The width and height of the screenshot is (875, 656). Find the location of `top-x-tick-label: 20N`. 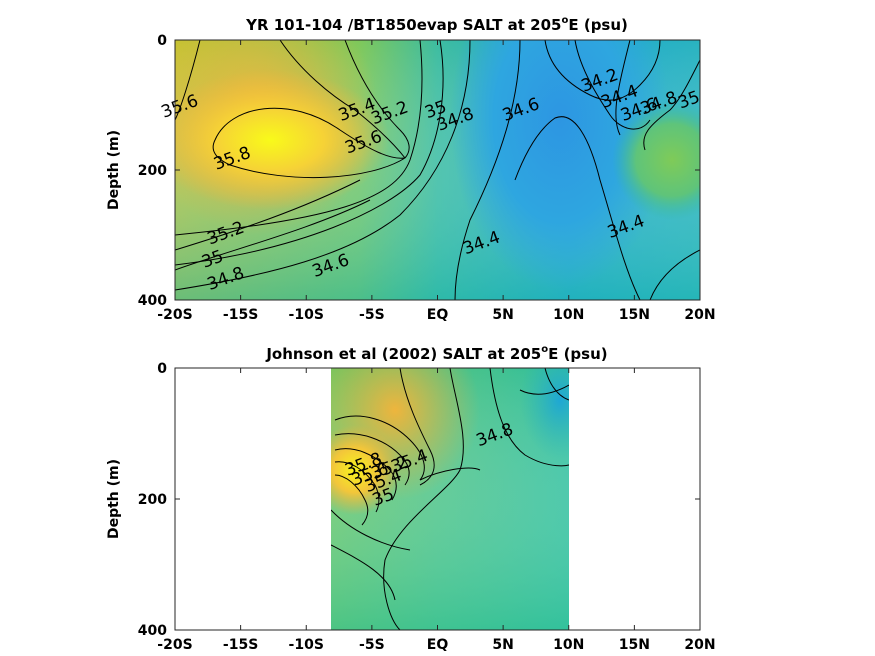

top-x-tick-label: 20N is located at coordinates (699, 315).